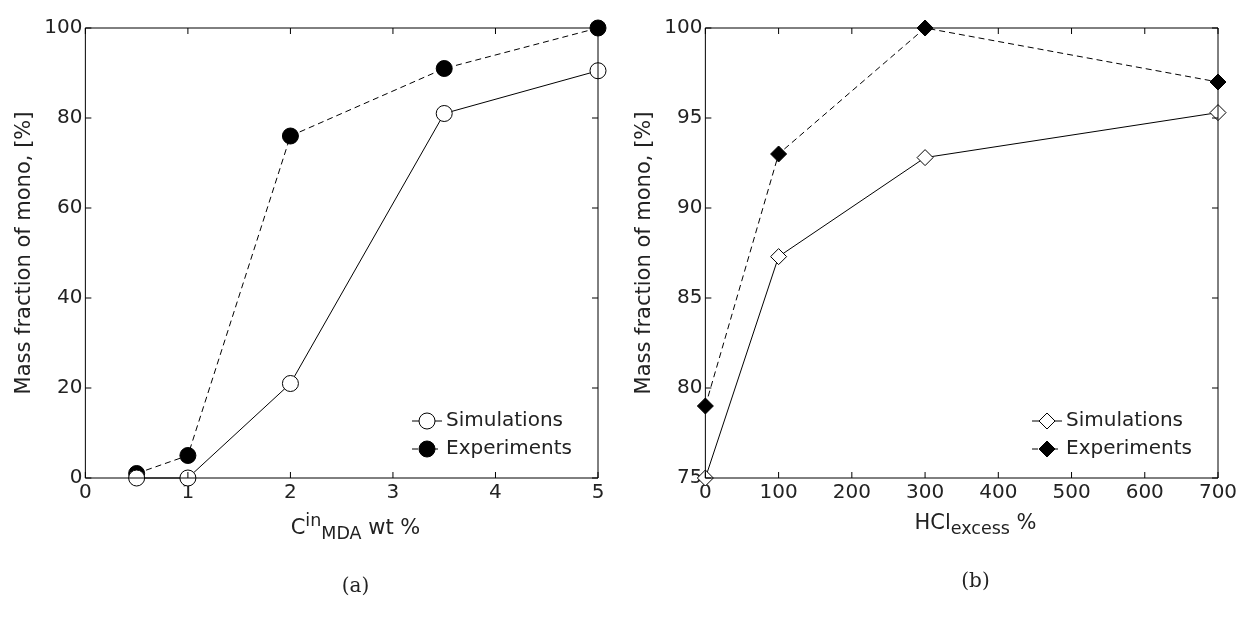 The height and width of the screenshot is (629, 1251). Describe the element at coordinates (975, 524) in the screenshot. I see `x-axis-title: HCl$_{excess}$ %` at that location.